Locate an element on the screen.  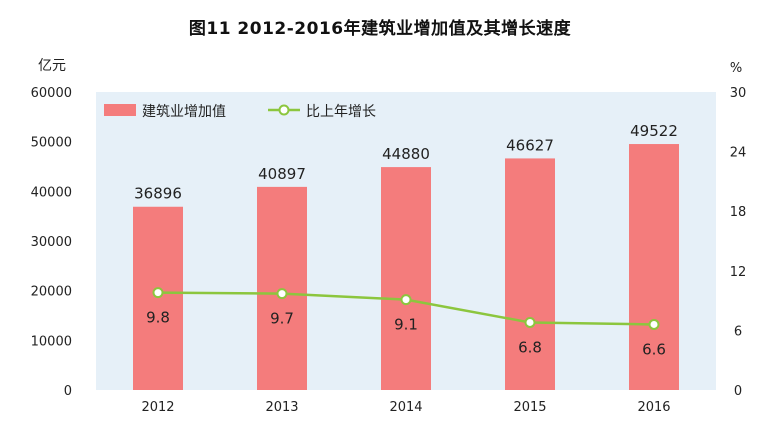
legend-line-label: 比上年增长 is located at coordinates (341, 112).